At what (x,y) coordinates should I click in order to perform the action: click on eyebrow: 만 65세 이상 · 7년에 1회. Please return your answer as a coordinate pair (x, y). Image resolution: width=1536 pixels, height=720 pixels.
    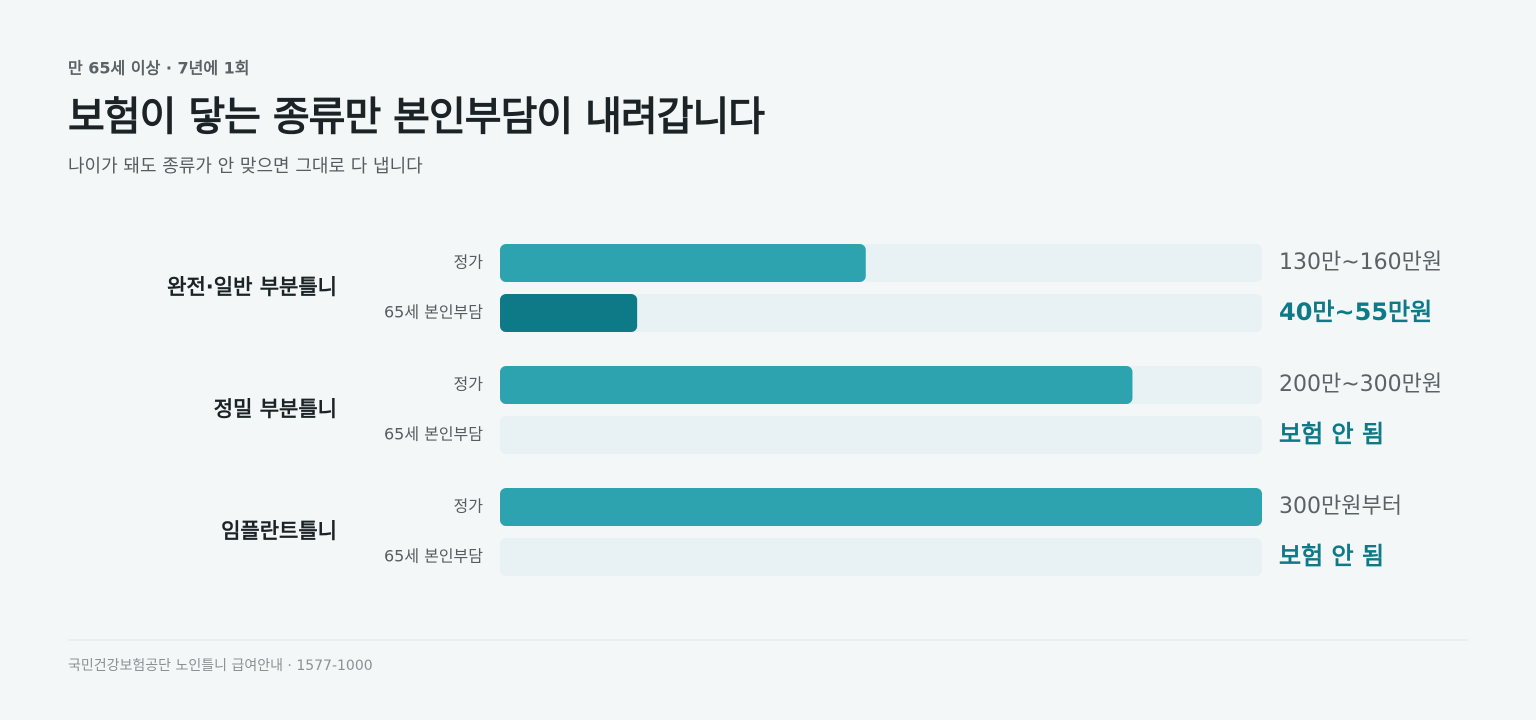
    Looking at the image, I should click on (159, 68).